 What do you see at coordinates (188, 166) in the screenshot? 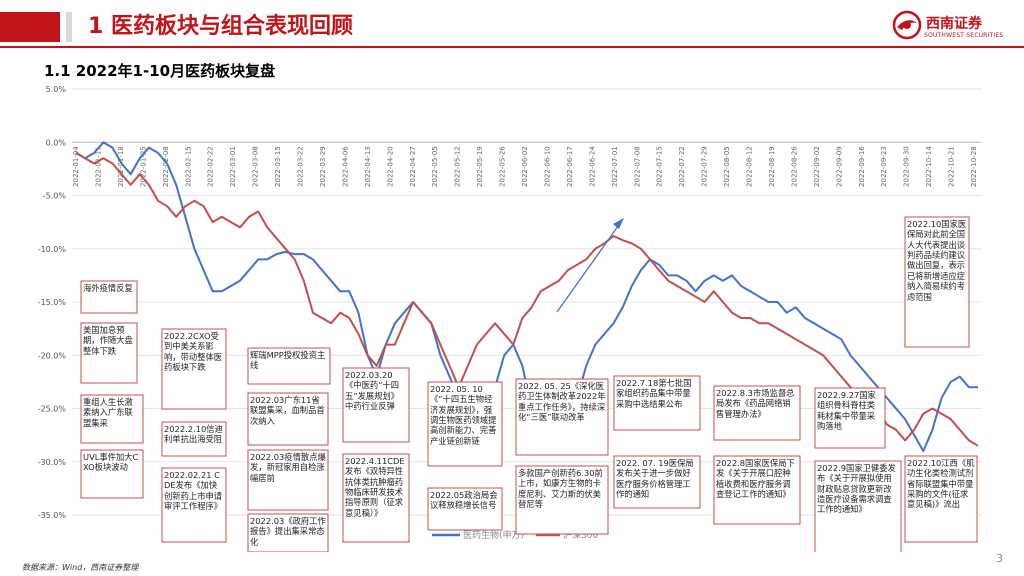
I see `x-tick-label: 2022-02-15` at bounding box center [188, 166].